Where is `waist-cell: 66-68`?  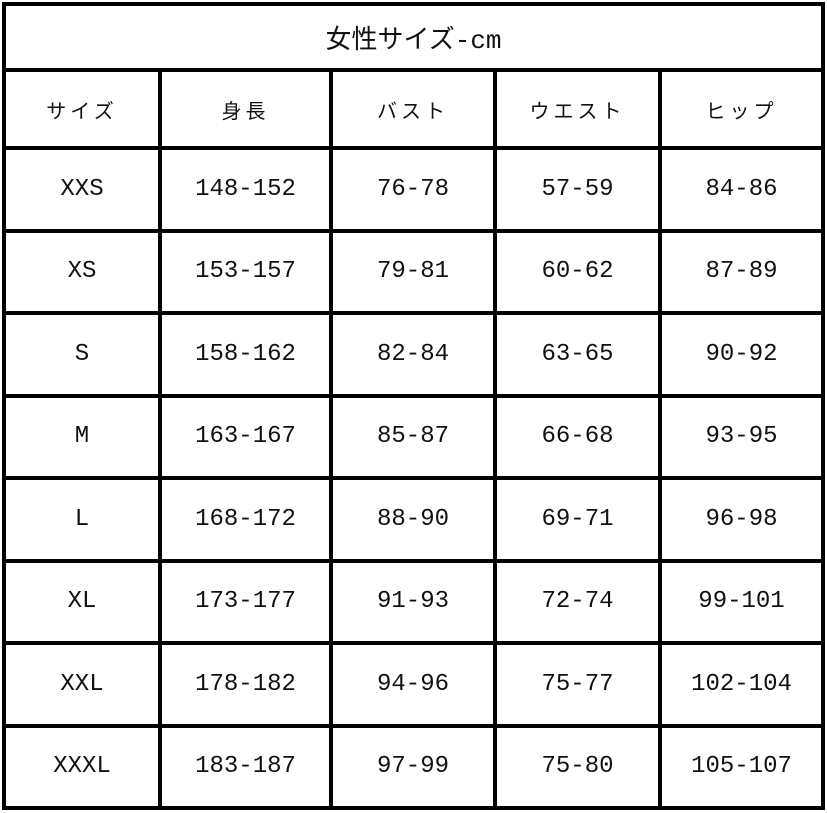 waist-cell: 66-68 is located at coordinates (577, 436).